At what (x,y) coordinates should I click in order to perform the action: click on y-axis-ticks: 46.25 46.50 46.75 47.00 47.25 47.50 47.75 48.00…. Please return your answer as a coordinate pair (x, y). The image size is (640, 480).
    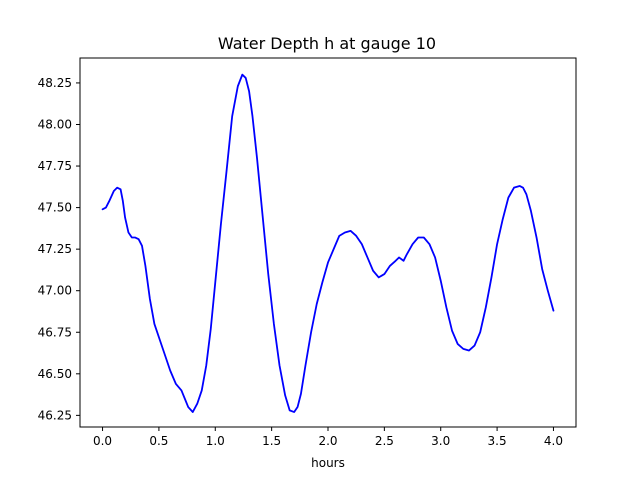
    Looking at the image, I should click on (59, 249).